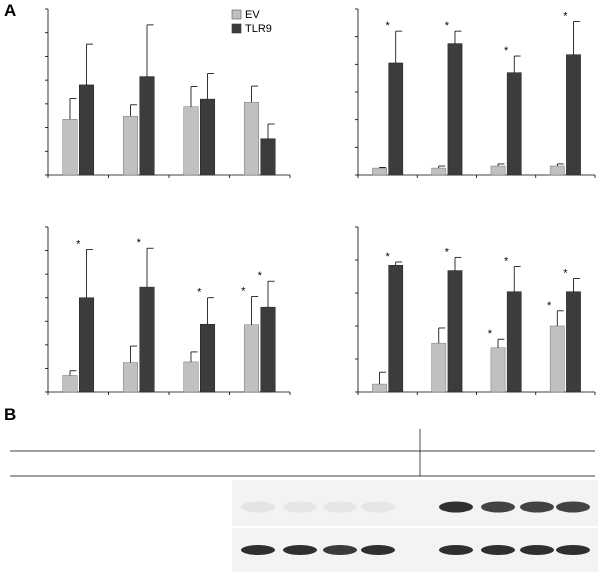 The width and height of the screenshot is (600, 576). What do you see at coordinates (415, 550) in the screenshot?
I see `blot-row-eef2` at bounding box center [415, 550].